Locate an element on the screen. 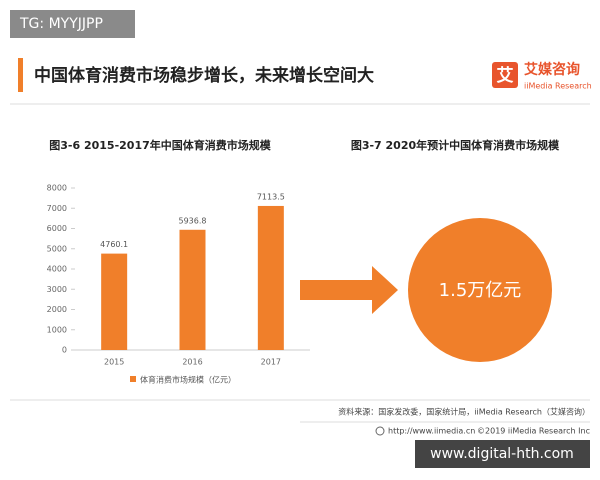 The height and width of the screenshot is (480, 600). y-tick-label: 2000 is located at coordinates (57, 309).